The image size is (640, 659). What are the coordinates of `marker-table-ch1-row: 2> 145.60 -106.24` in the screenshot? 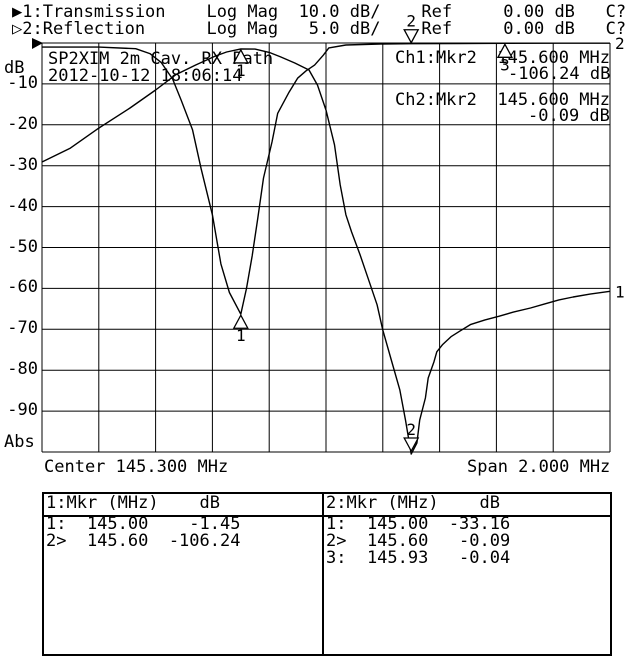 It's located at (143, 541).